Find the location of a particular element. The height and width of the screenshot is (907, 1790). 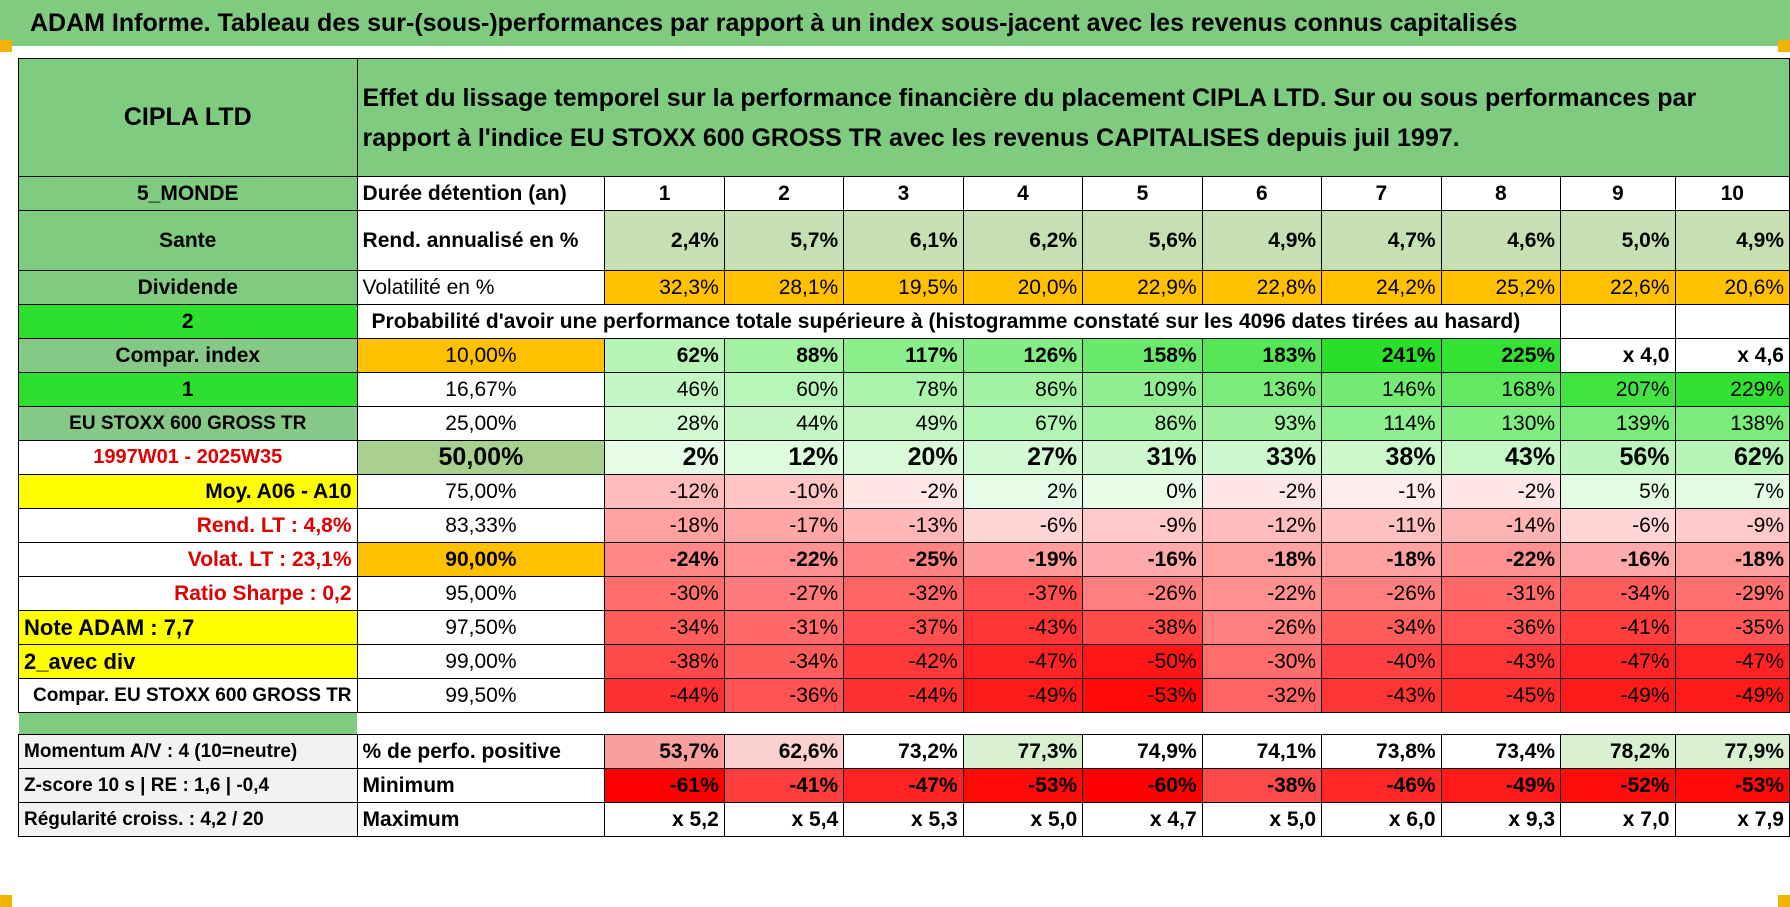

value-cell: x 5,0 is located at coordinates (1023, 819).